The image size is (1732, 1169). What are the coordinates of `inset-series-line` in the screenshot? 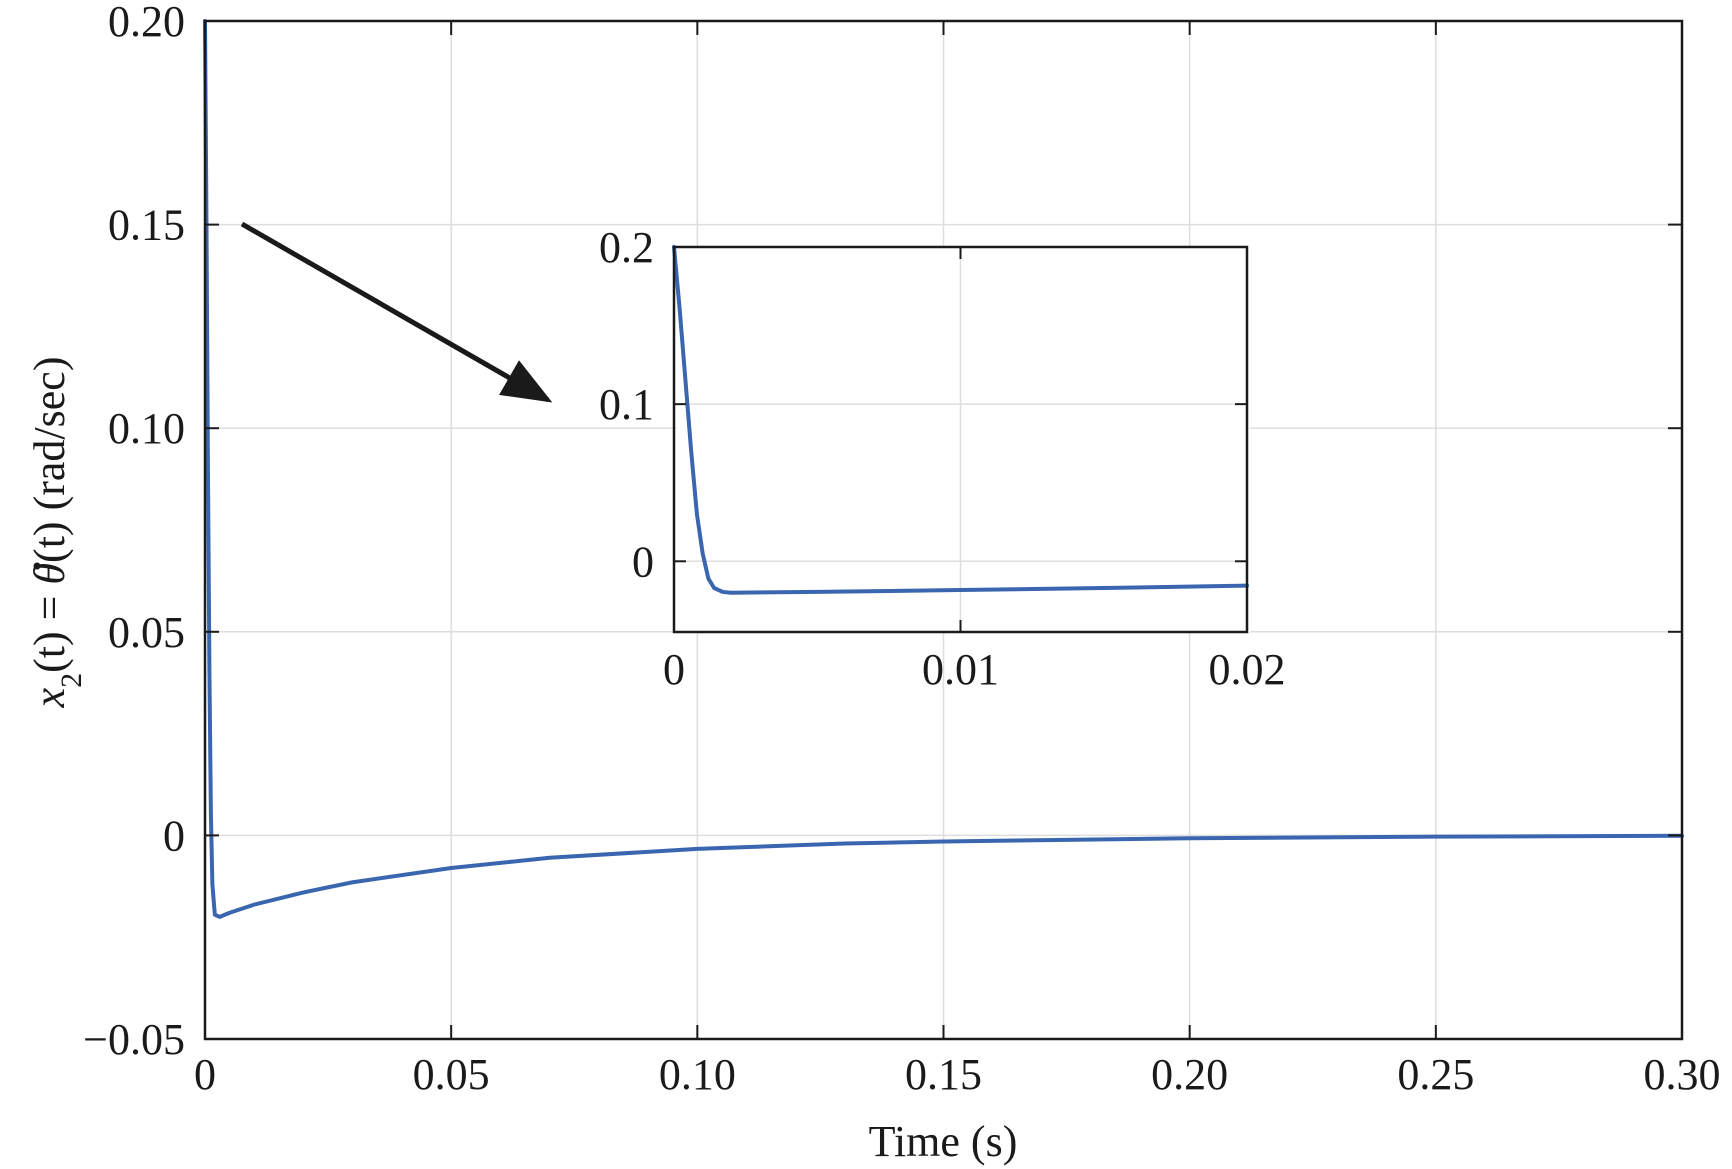 It's located at (960, 420).